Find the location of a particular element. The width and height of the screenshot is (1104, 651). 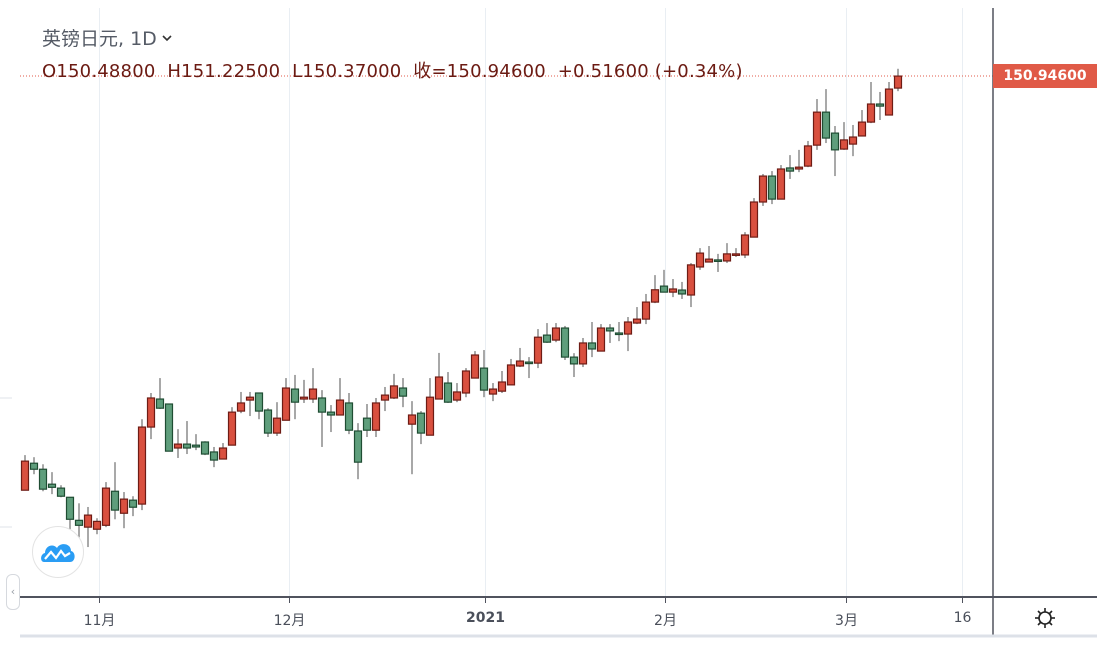

change-value: +0.51600 (+0.34%) is located at coordinates (650, 71).